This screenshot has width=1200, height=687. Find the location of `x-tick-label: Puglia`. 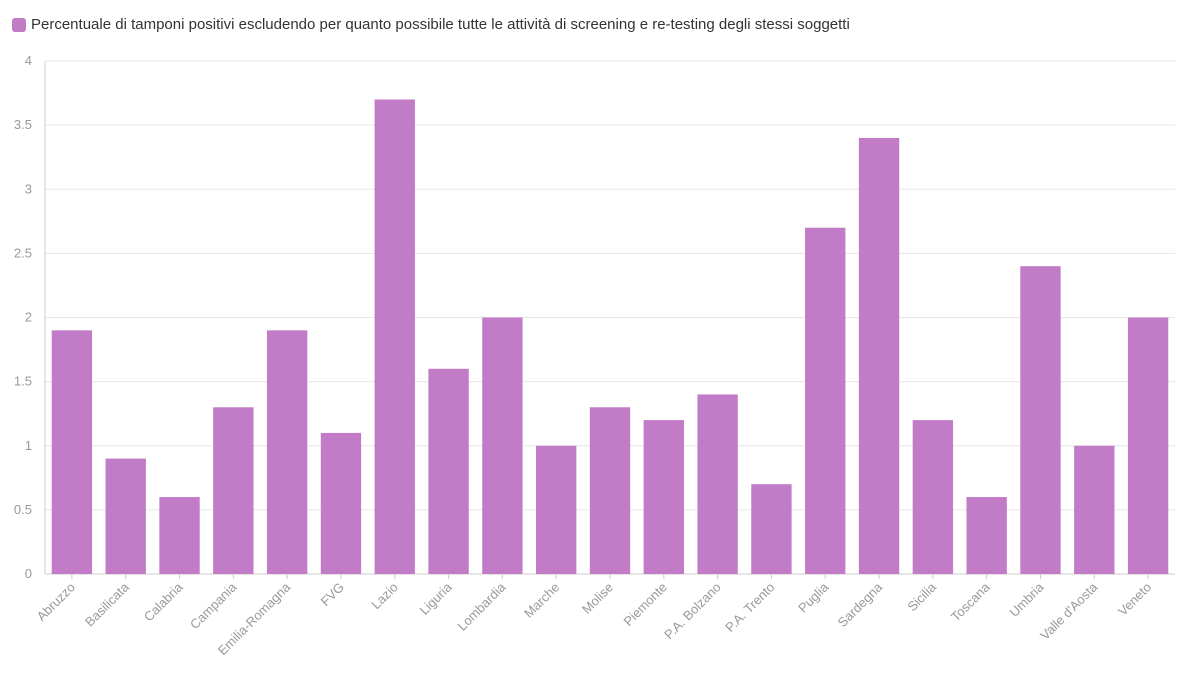

x-tick-label: Puglia is located at coordinates (813, 597).